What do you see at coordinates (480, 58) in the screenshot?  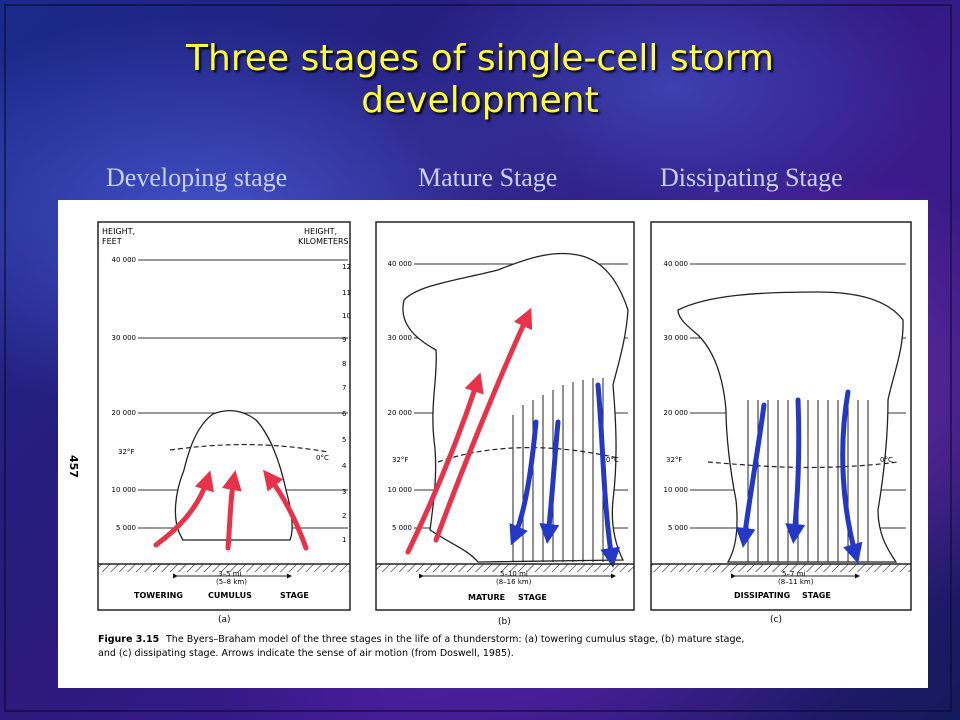 I see `title-line-1: Three stages of single-cell storm` at bounding box center [480, 58].